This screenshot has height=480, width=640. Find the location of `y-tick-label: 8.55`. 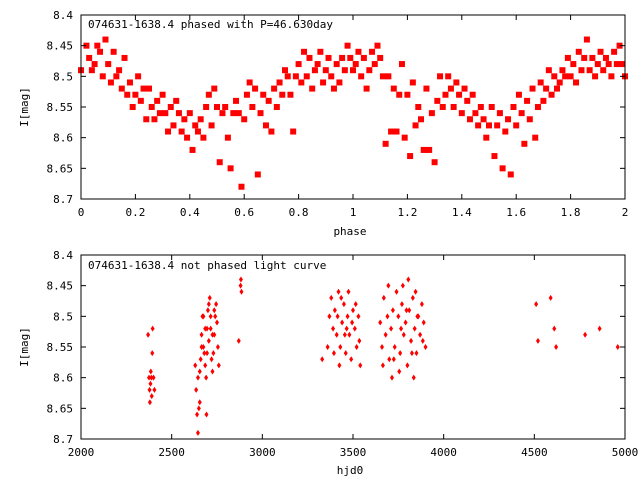

y-tick-label: 8.55 is located at coordinates (60, 347).